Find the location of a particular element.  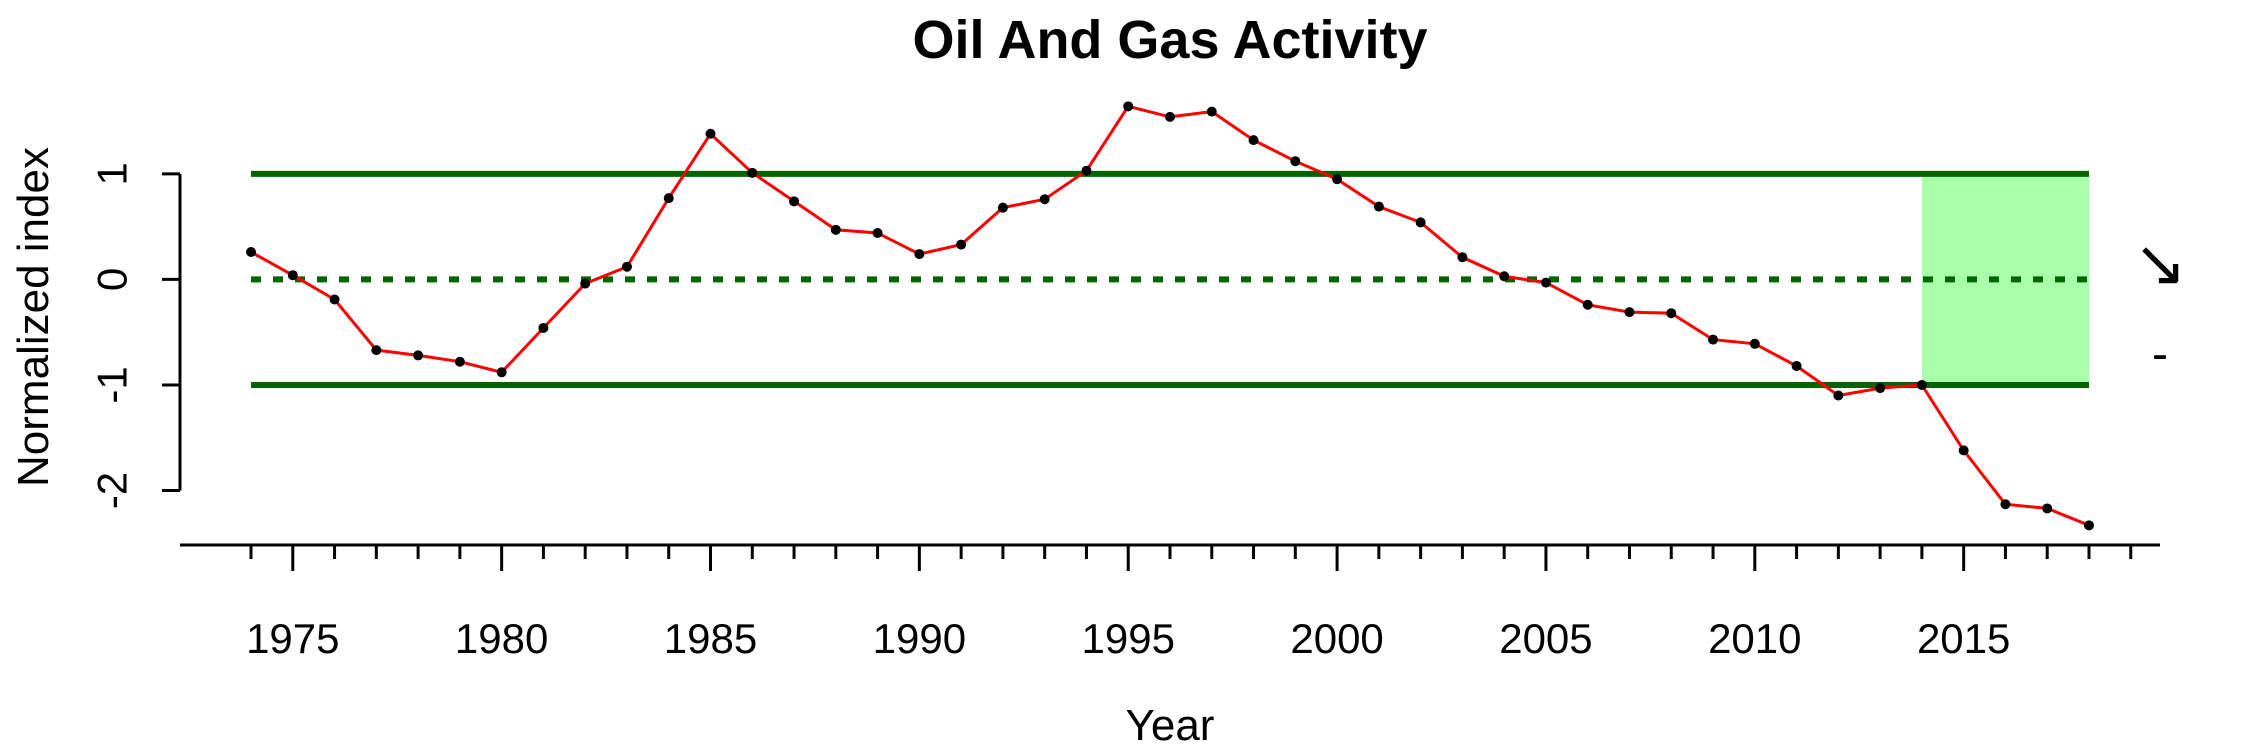

x-tick-label: 1985 is located at coordinates (710, 638).